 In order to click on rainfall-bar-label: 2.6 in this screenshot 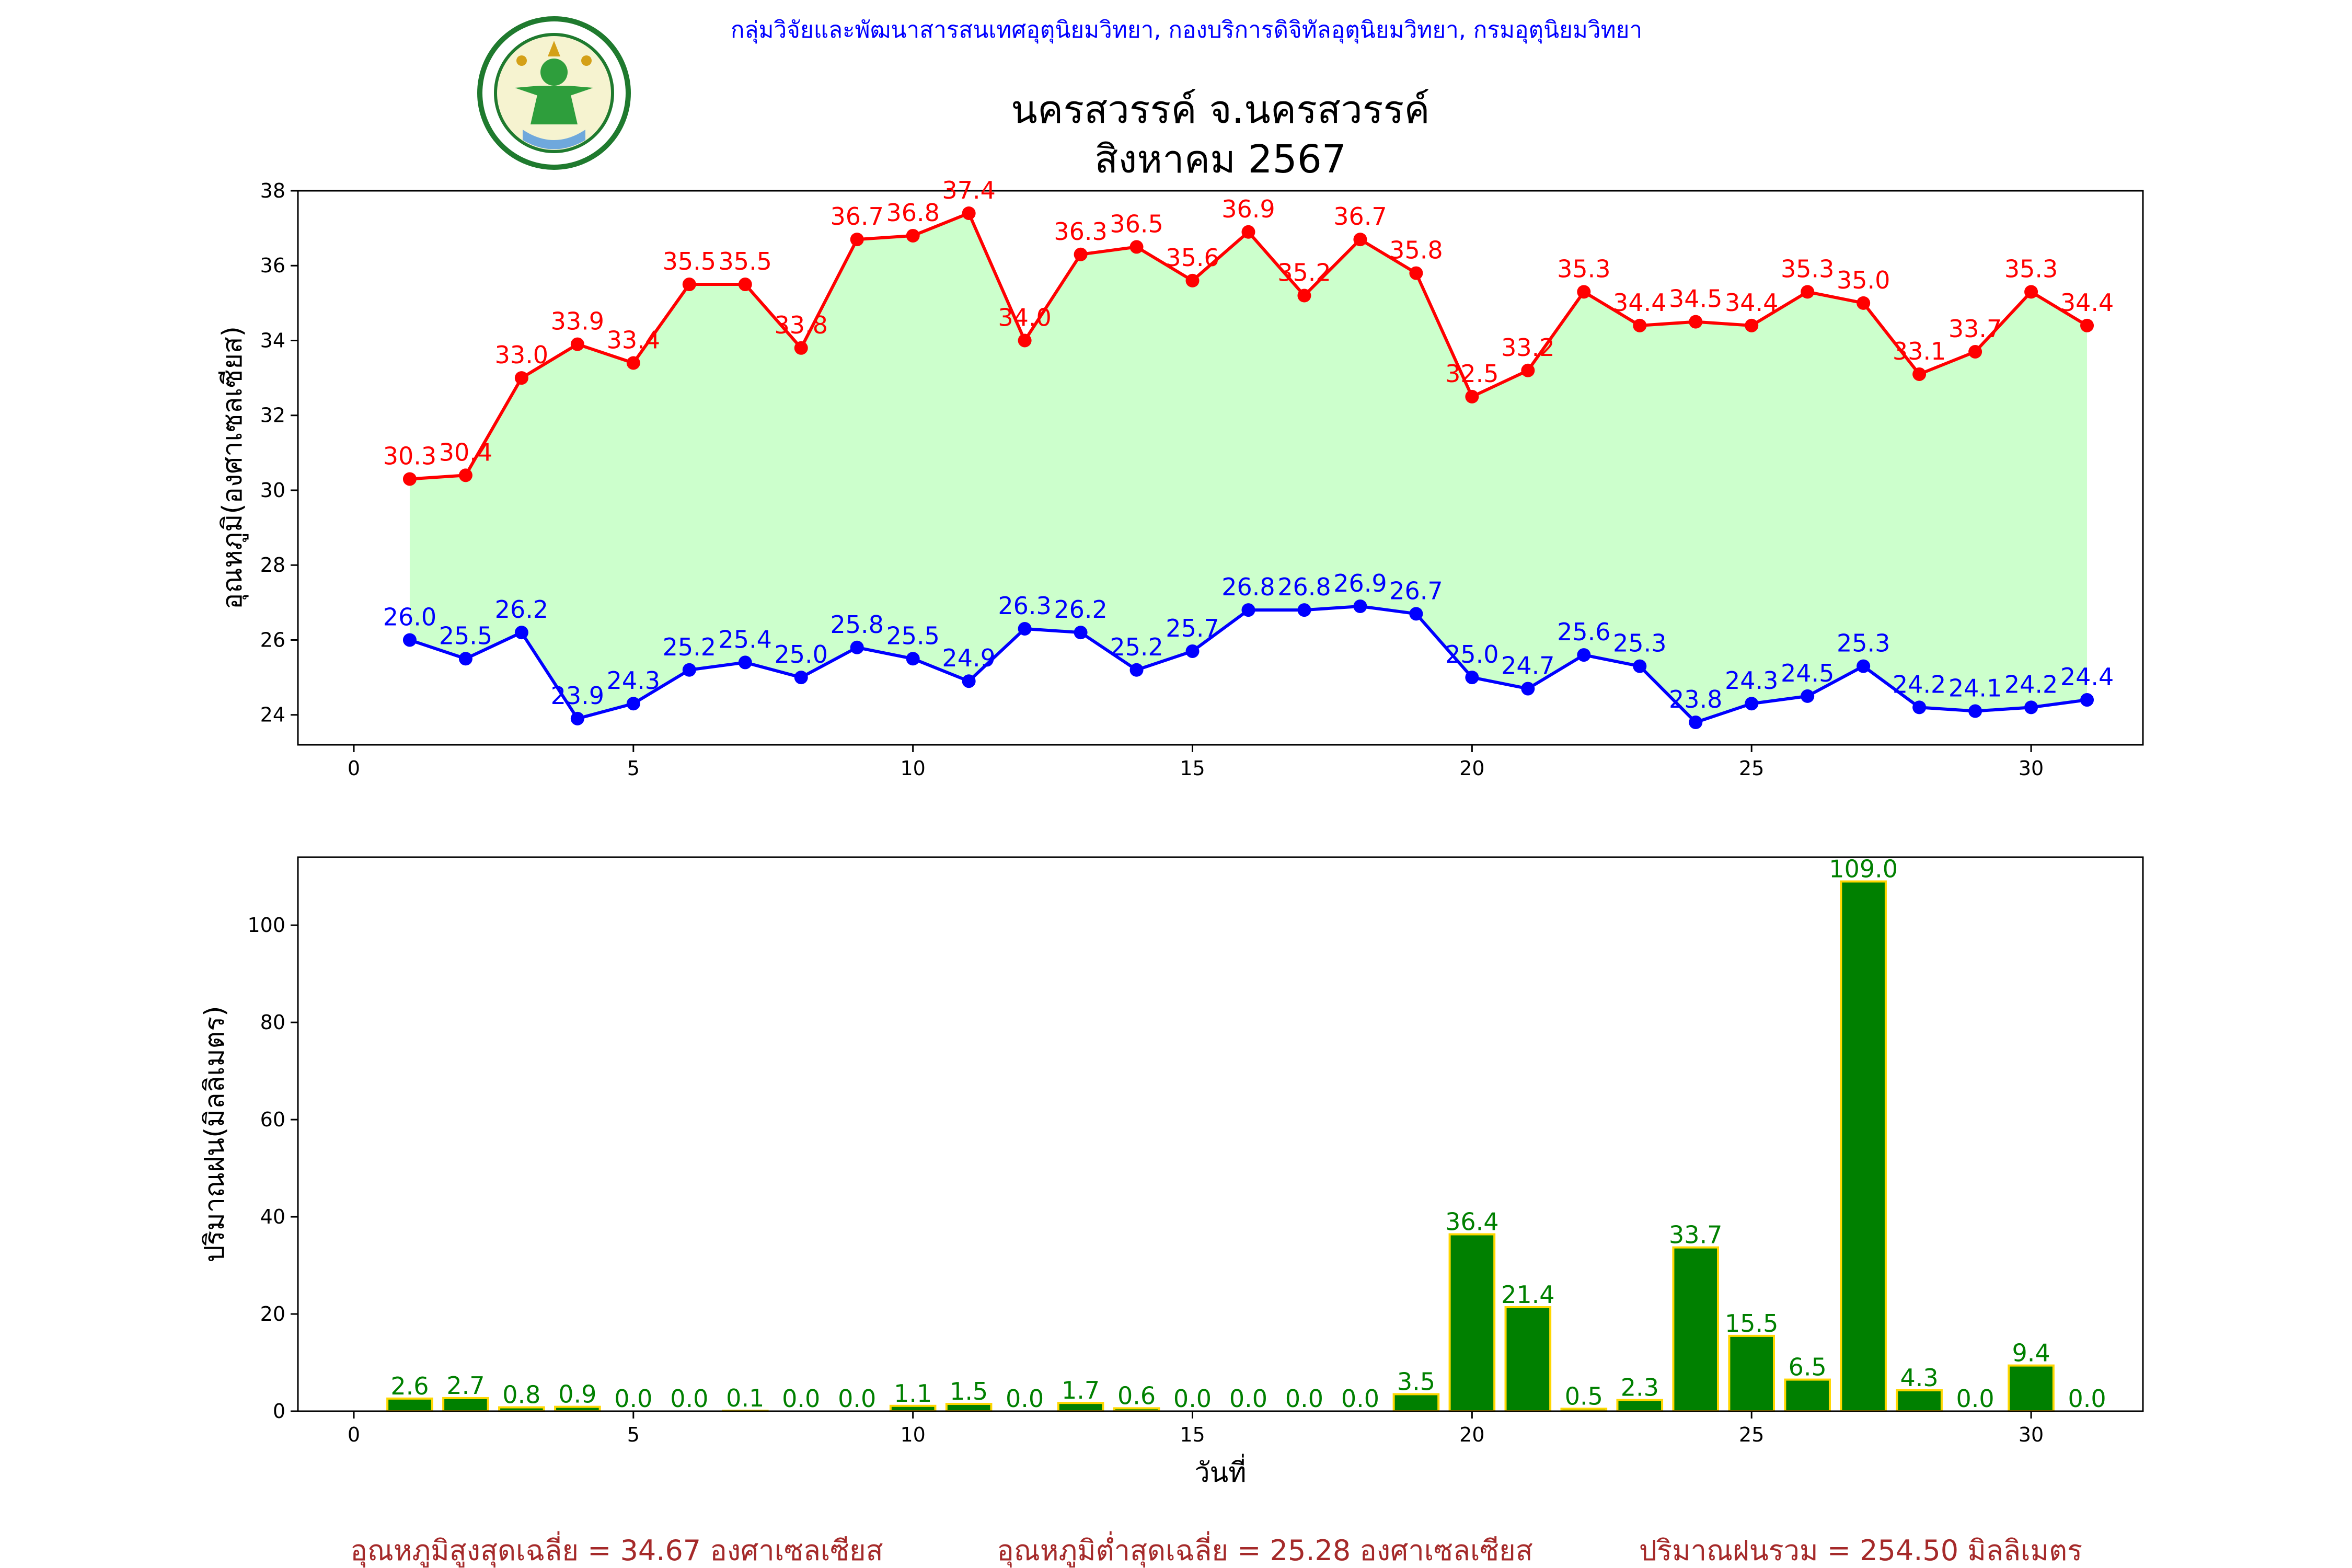, I will do `click(409, 1386)`.